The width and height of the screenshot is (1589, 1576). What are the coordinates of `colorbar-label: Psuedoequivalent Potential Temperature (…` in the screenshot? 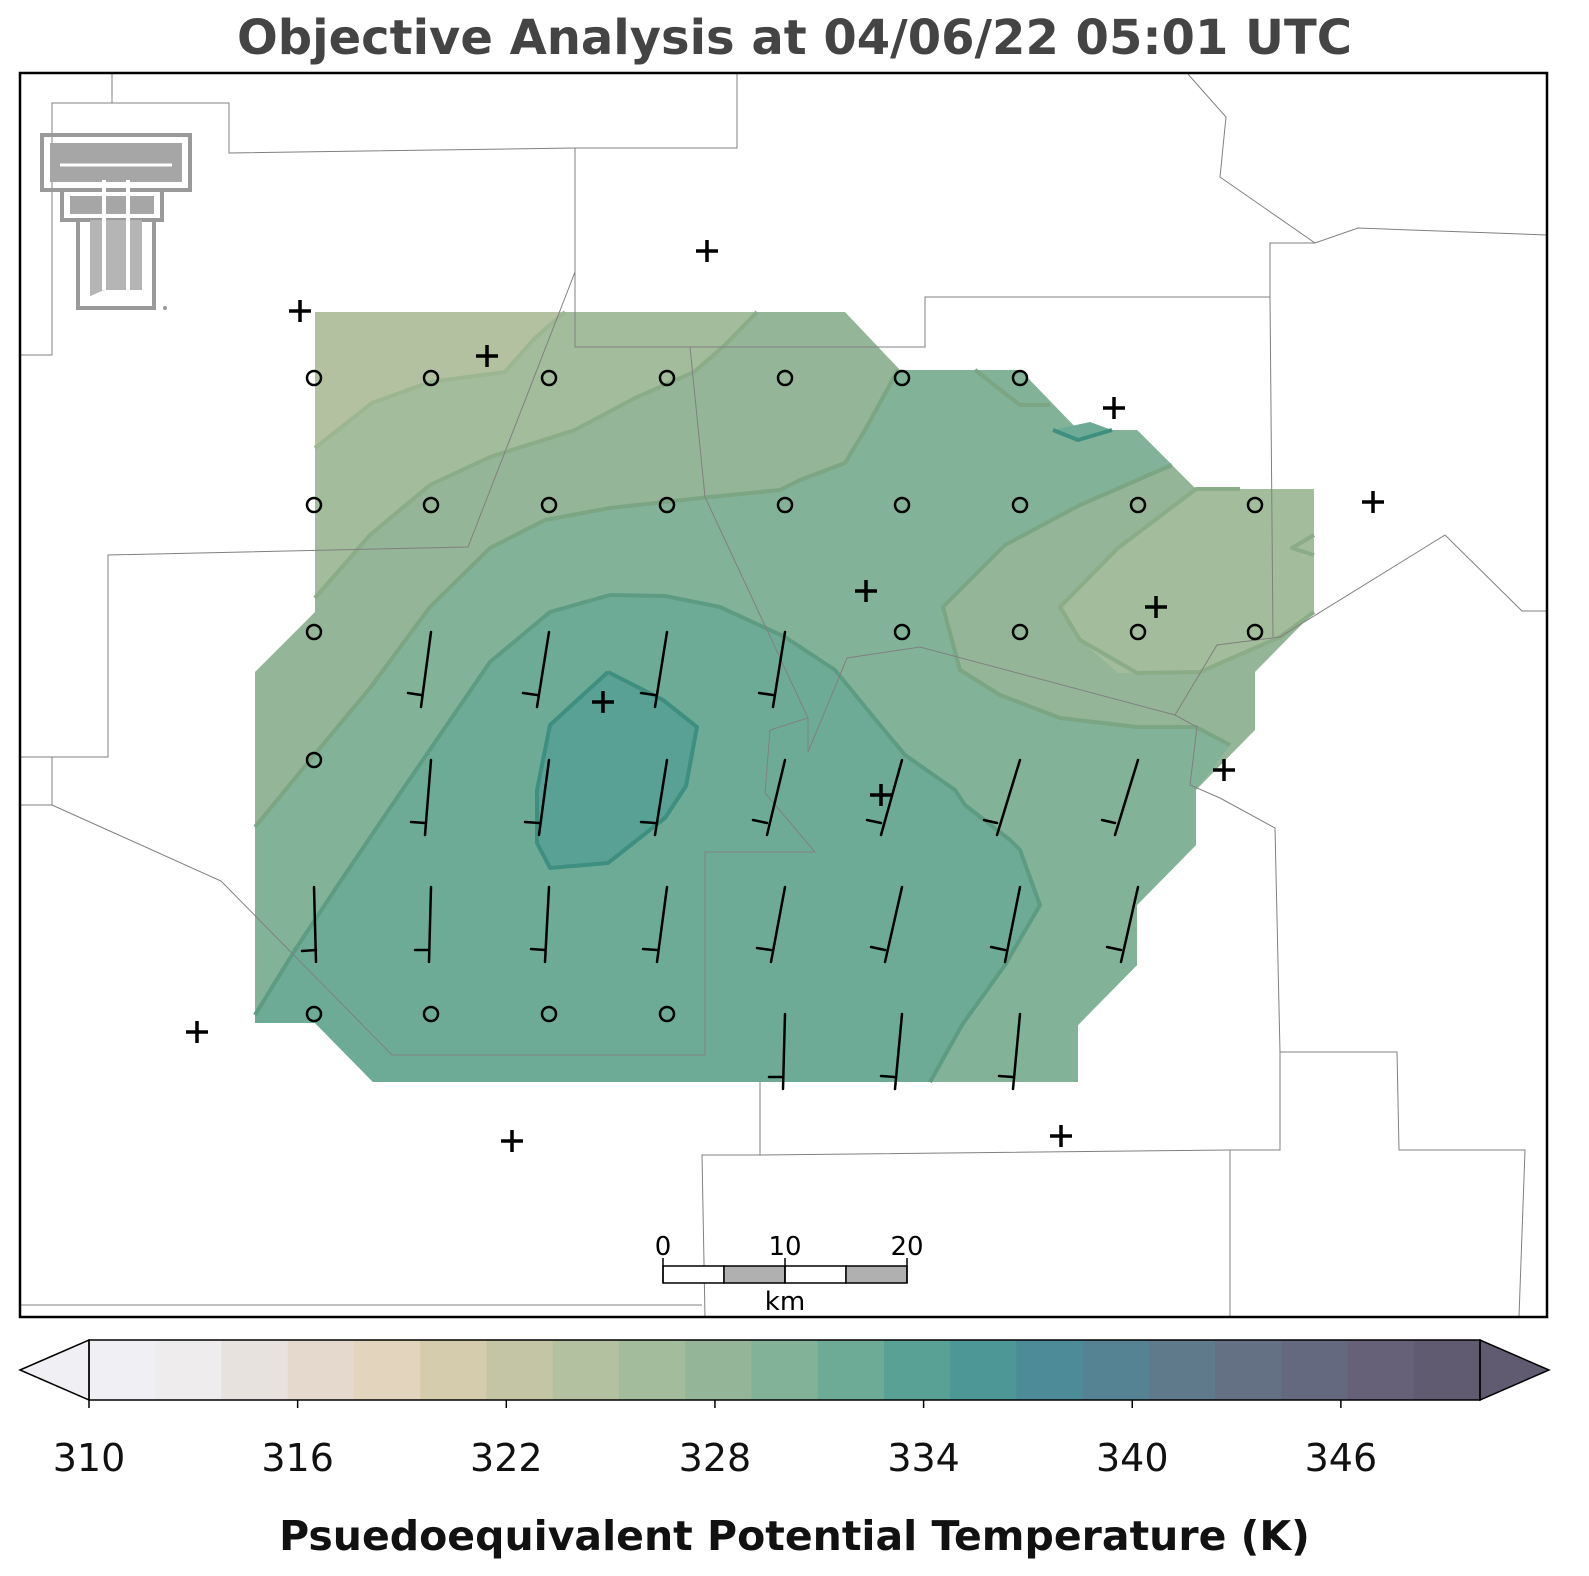 It's located at (794, 1536).